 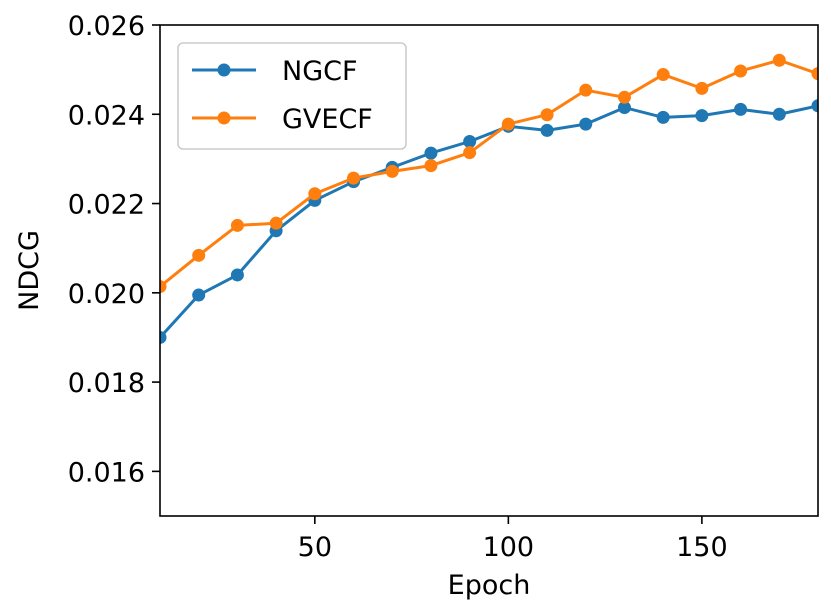 What do you see at coordinates (224, 70) in the screenshot?
I see `legend-marker-ngcf` at bounding box center [224, 70].